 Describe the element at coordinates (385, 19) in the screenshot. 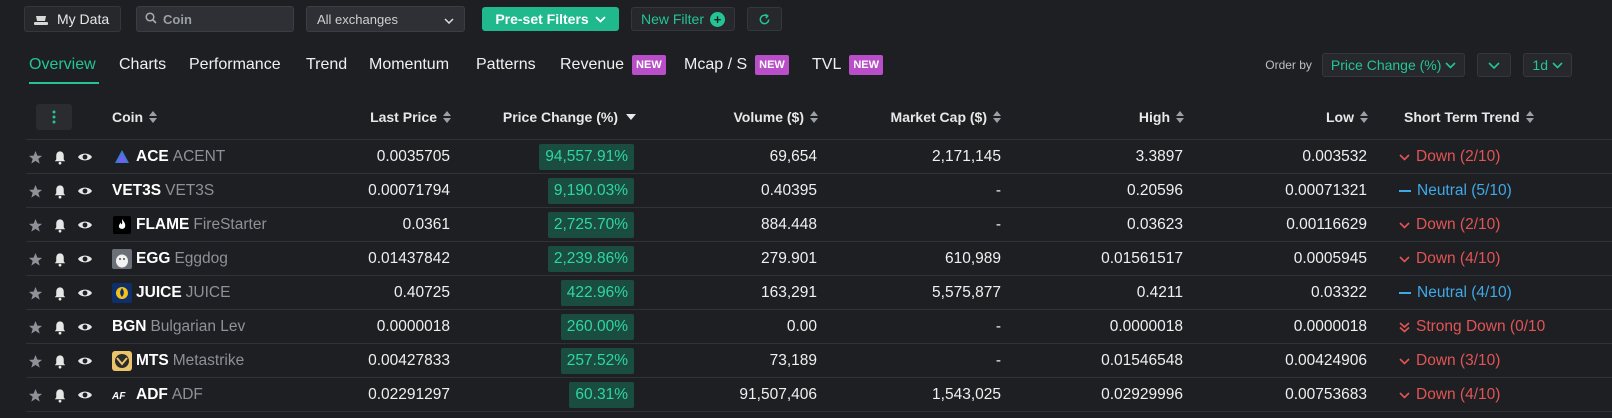

I see `exchange-select: All exchanges` at that location.